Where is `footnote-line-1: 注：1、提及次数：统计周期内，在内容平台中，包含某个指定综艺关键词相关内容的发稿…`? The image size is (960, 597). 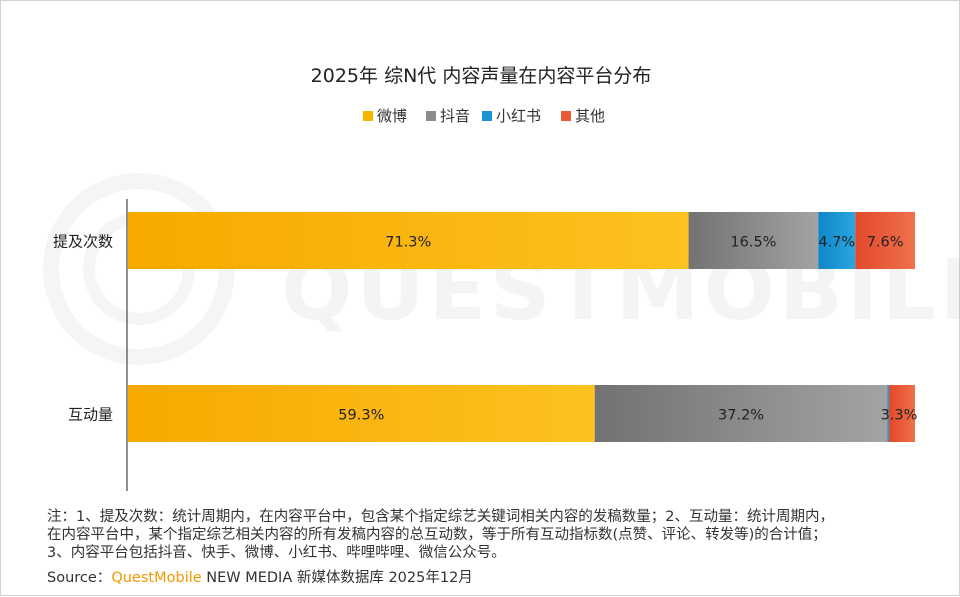 footnote-line-1: 注：1、提及次数：统计周期内，在内容平台中，包含某个指定综艺关键词相关内容的发稿… is located at coordinates (440, 517).